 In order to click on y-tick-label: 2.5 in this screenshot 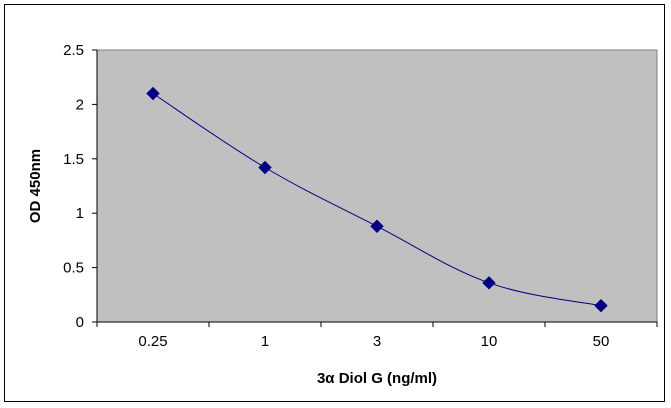, I will do `click(73, 50)`.